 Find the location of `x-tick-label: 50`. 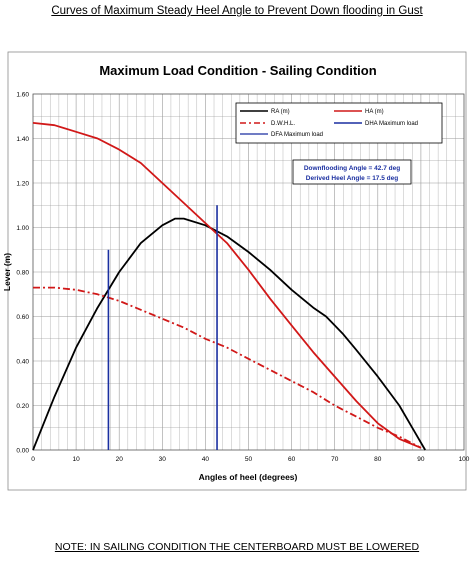

x-tick-label: 50 is located at coordinates (249, 459).